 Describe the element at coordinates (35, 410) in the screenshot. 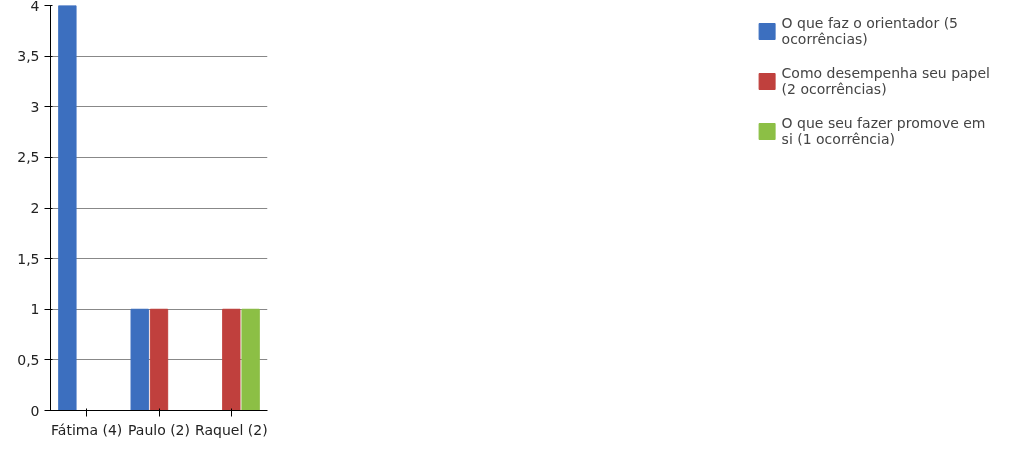

I see `y-tick-label: 0` at that location.